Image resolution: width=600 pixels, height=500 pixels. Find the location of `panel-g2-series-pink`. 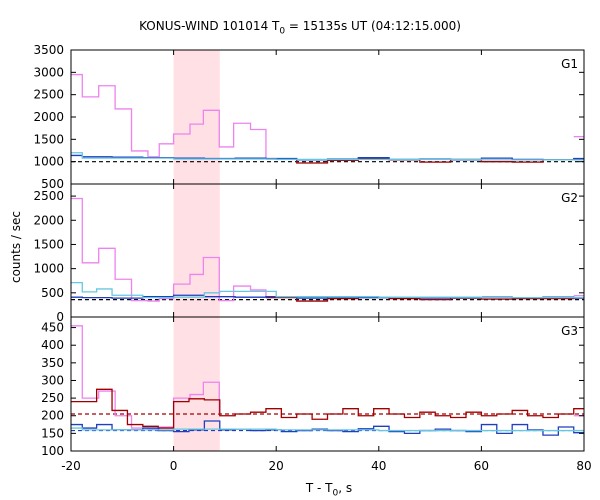

panel-g2-series-pink is located at coordinates (169, 249).